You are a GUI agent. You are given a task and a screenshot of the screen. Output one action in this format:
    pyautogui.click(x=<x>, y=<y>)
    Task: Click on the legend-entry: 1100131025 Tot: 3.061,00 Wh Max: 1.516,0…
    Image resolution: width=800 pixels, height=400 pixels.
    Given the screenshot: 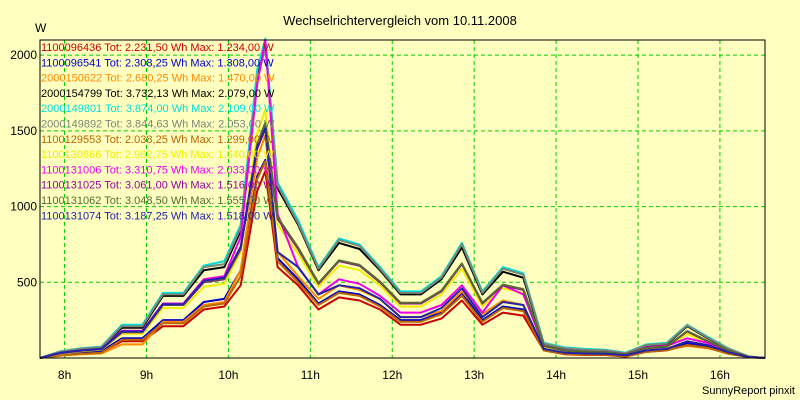 What is the action you would take?
    pyautogui.click(x=157, y=186)
    